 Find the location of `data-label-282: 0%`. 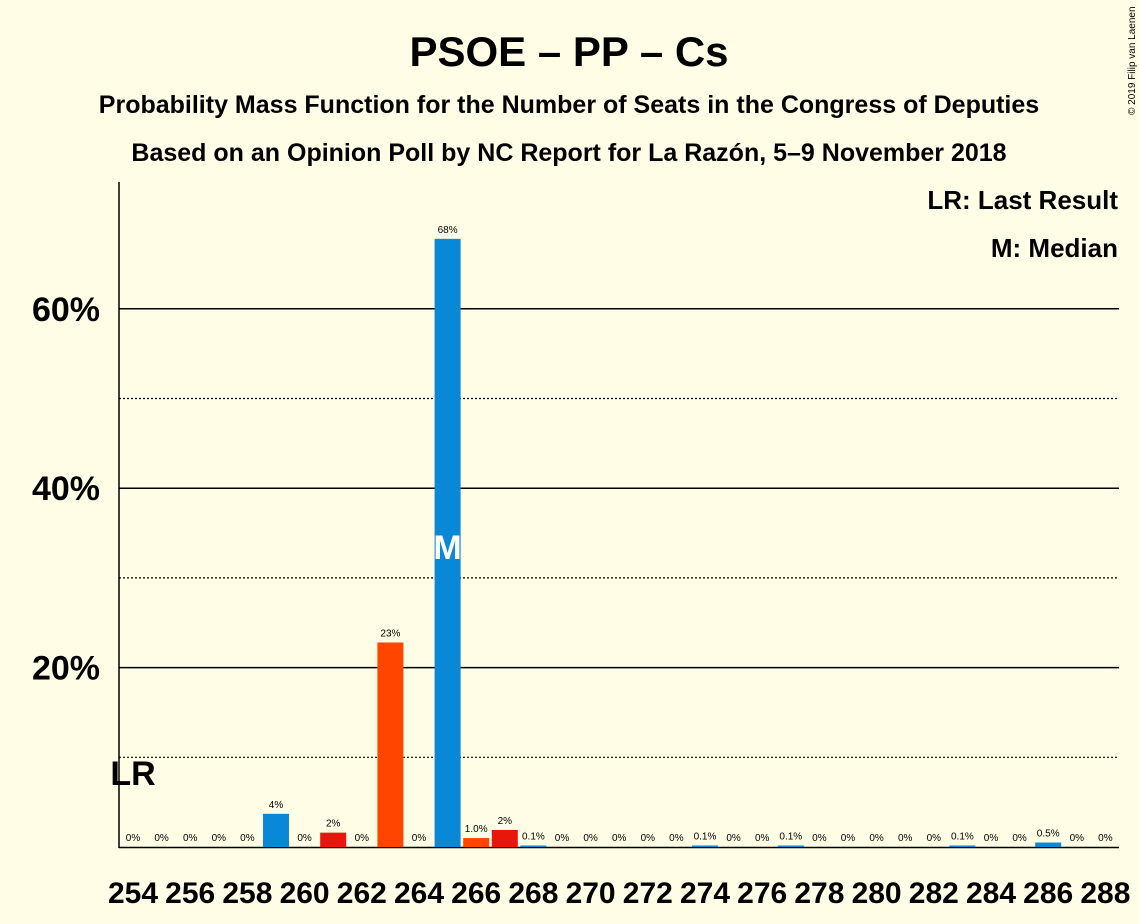

data-label-282: 0% is located at coordinates (934, 838).